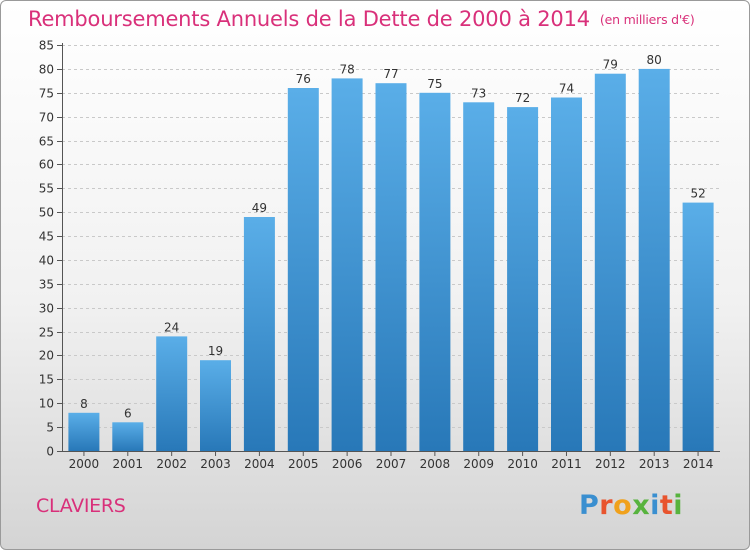 The image size is (750, 550). Describe the element at coordinates (566, 89) in the screenshot. I see `bar-value-label: 74` at that location.